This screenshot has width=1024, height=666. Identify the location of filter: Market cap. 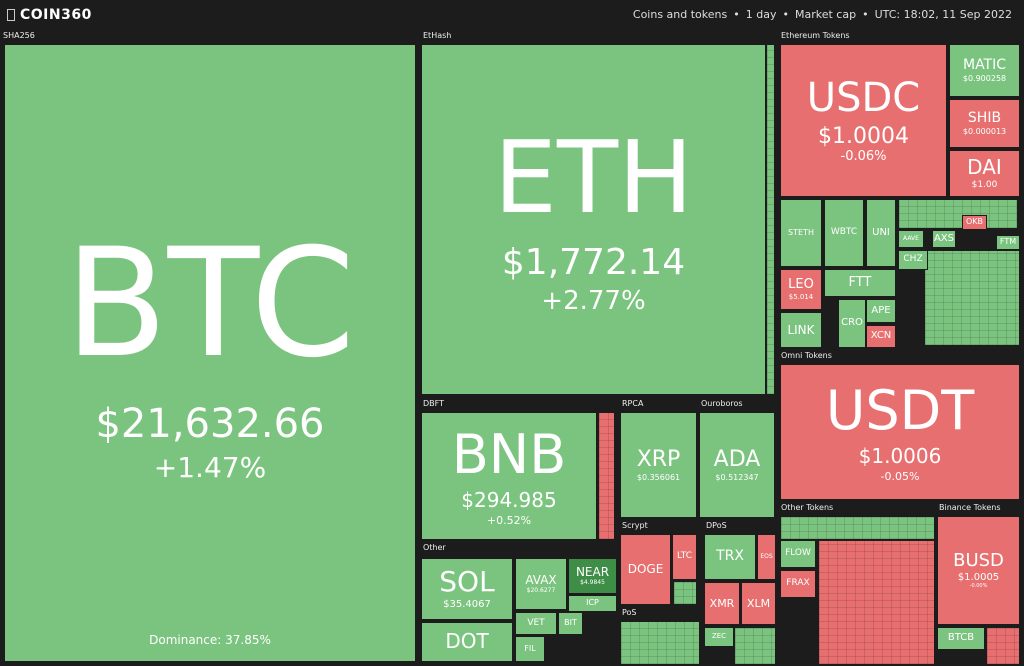
(825, 14).